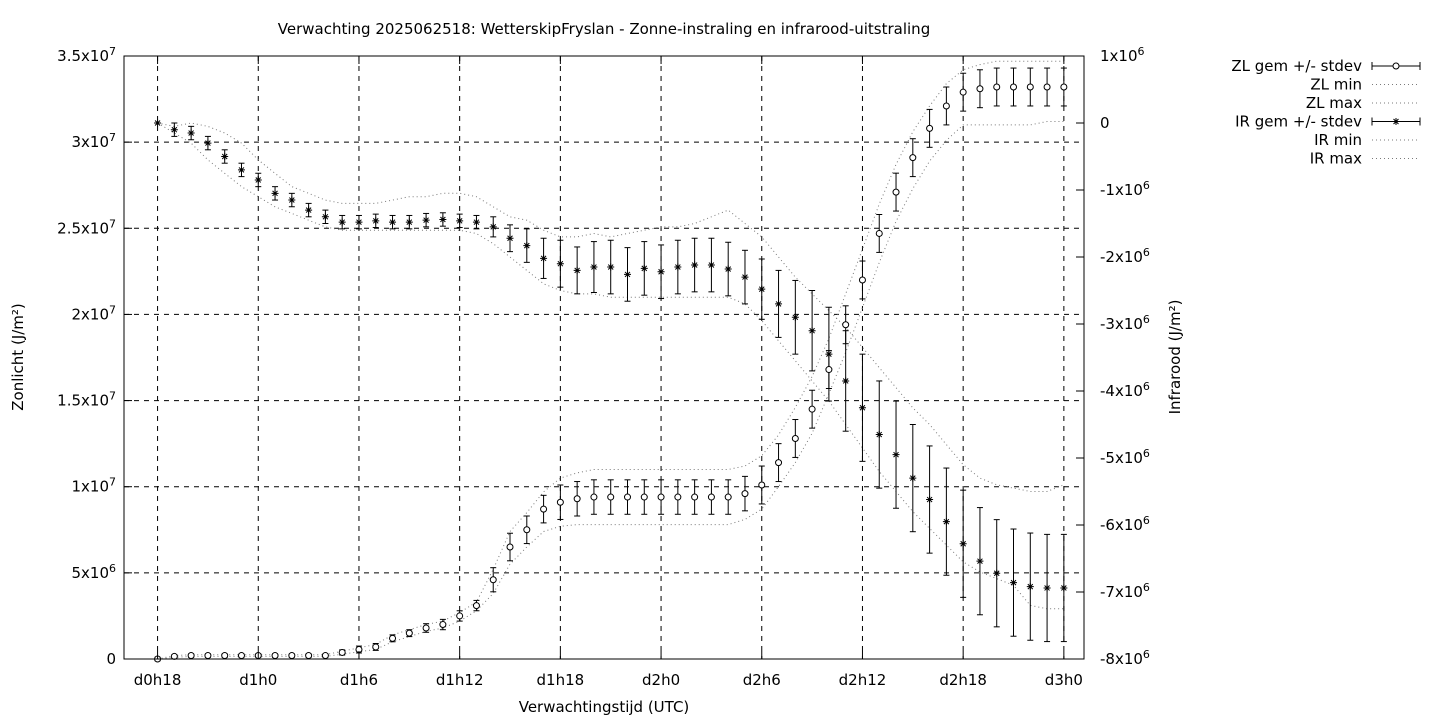 The width and height of the screenshot is (1440, 720). Describe the element at coordinates (86, 55) in the screenshot. I see `y-tick-label-left: 3.5x107` at that location.